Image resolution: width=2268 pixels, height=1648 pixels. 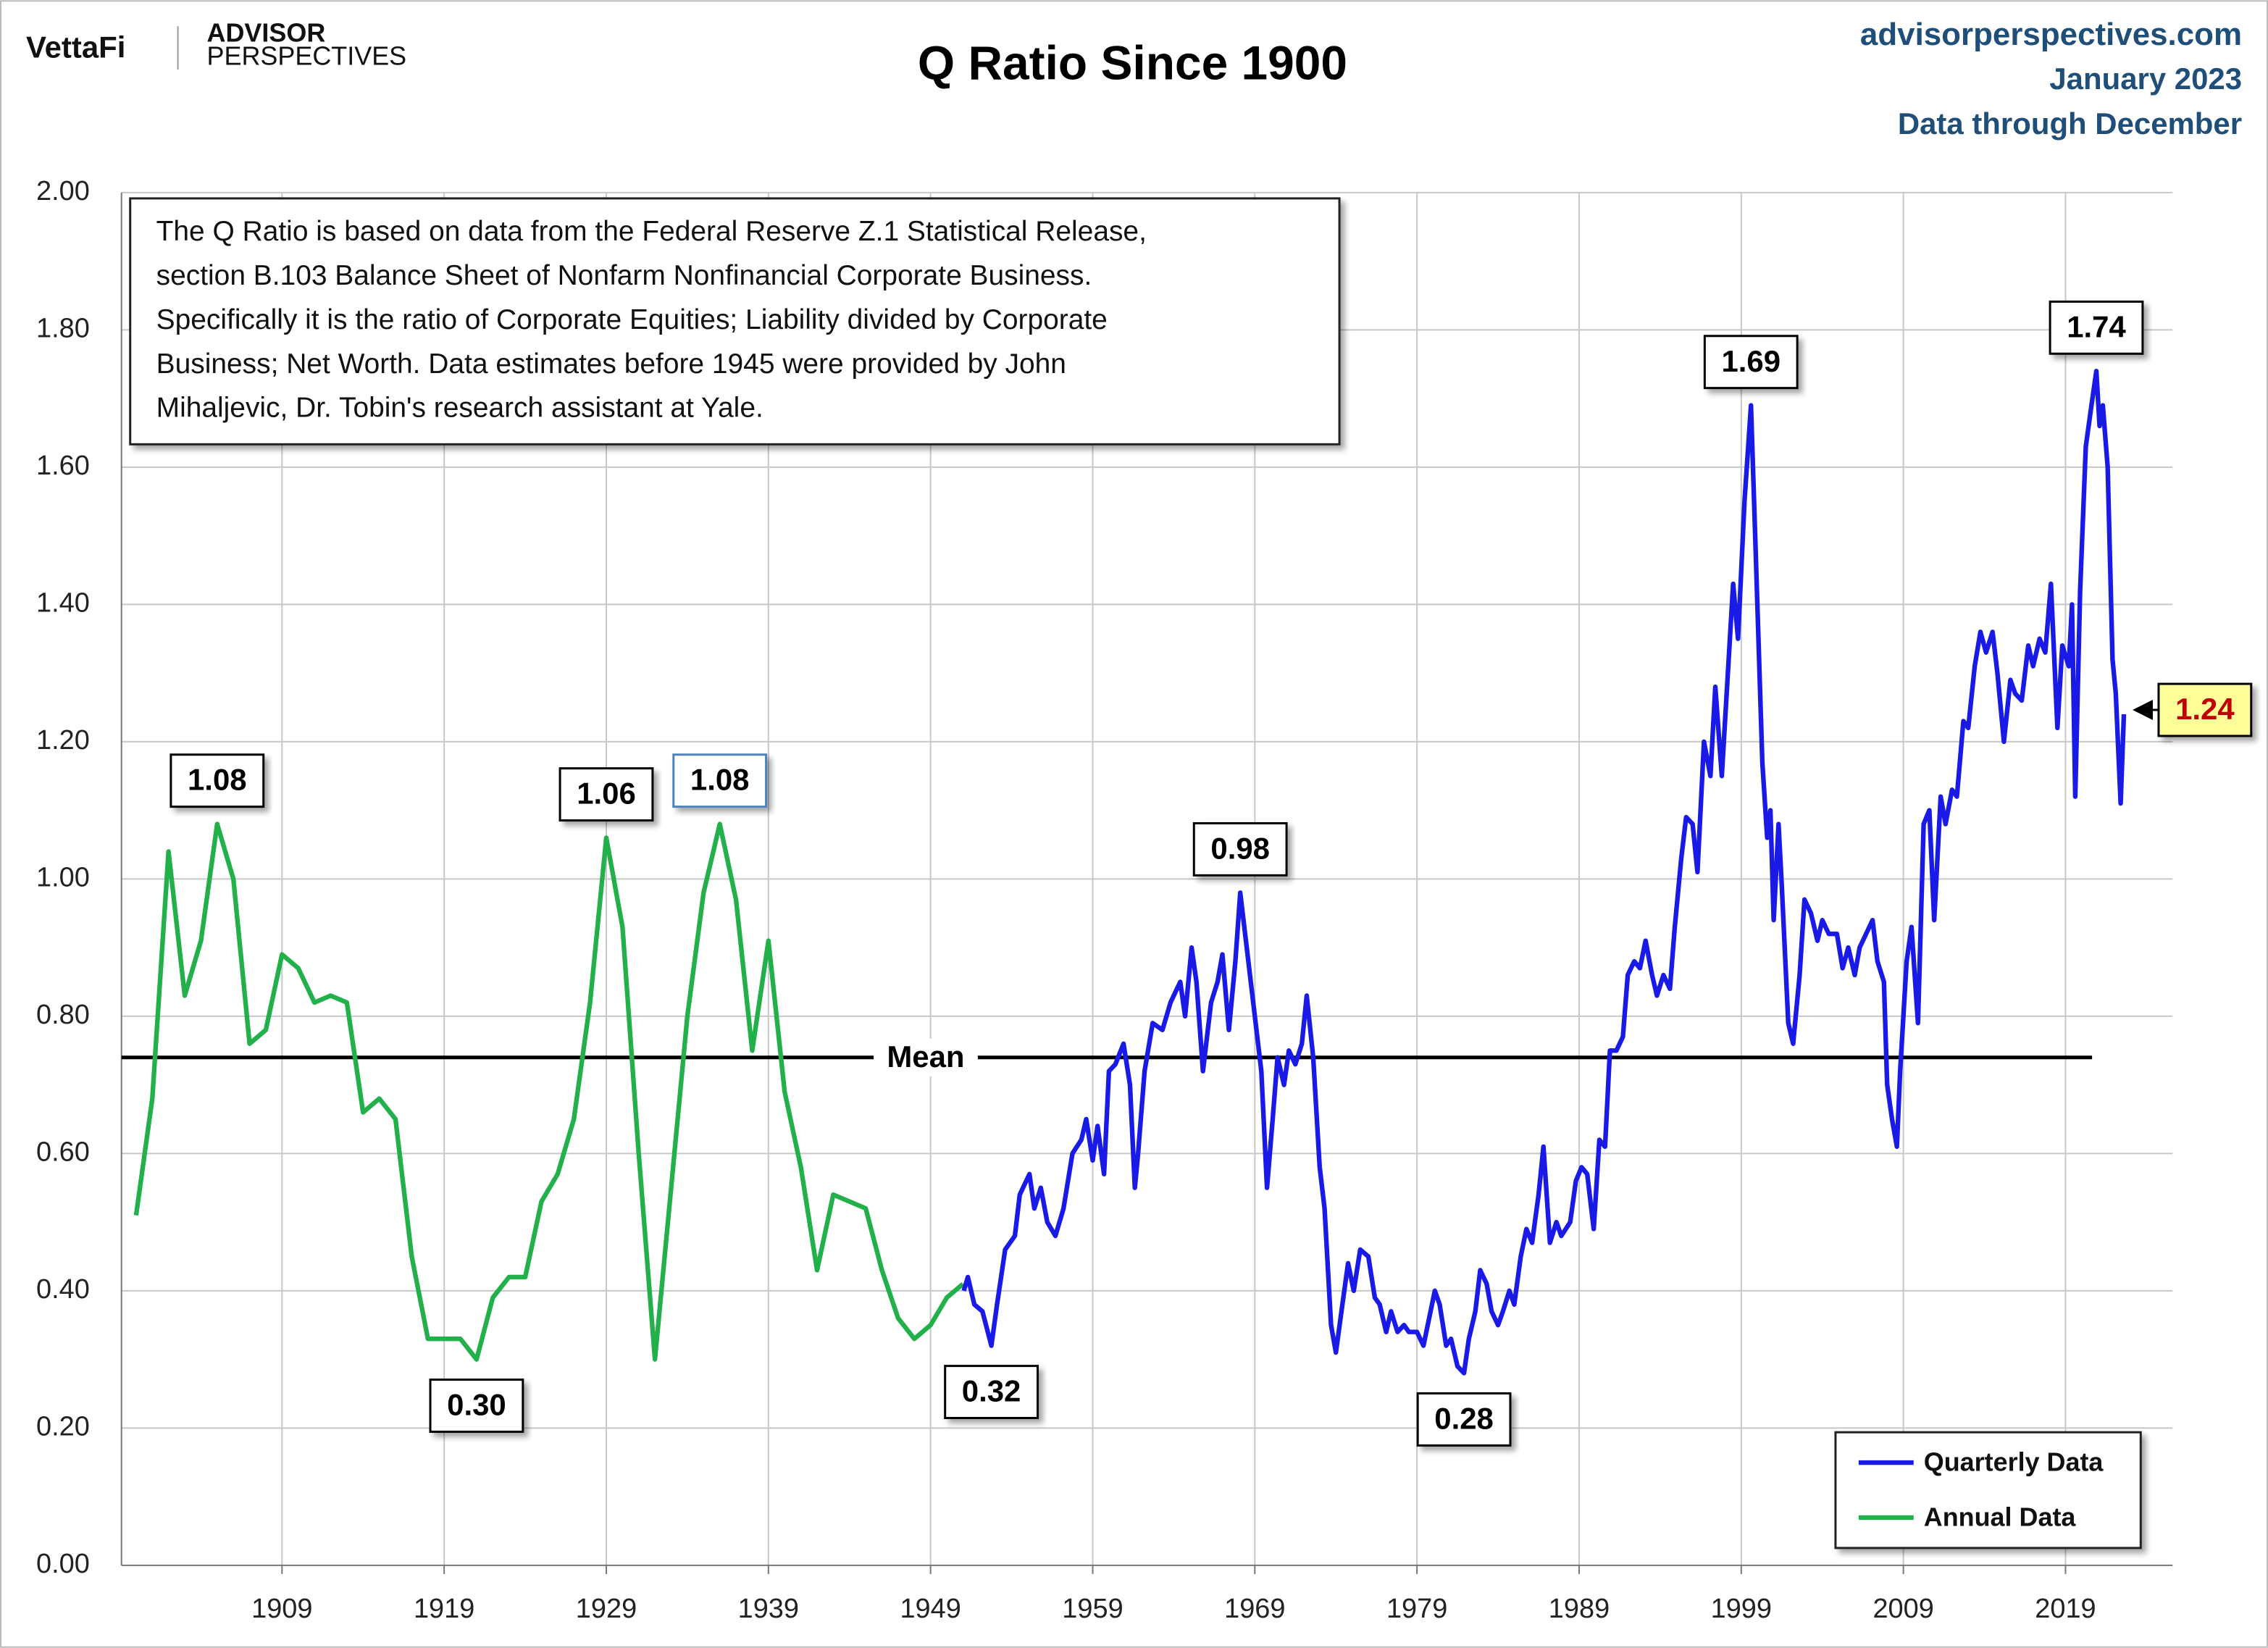 I want to click on y-tick-label: 1.80, so click(x=63, y=328).